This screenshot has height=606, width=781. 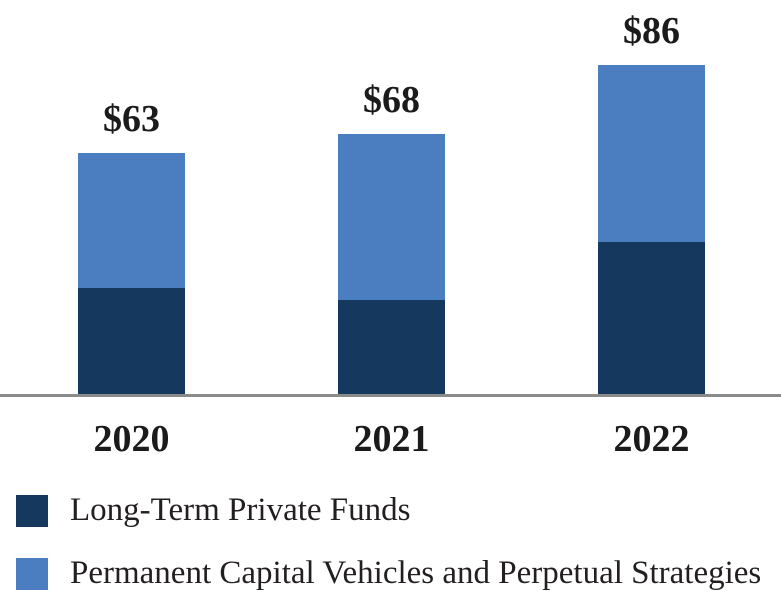 What do you see at coordinates (391, 100) in the screenshot?
I see `bar-total-label-2021: $68` at bounding box center [391, 100].